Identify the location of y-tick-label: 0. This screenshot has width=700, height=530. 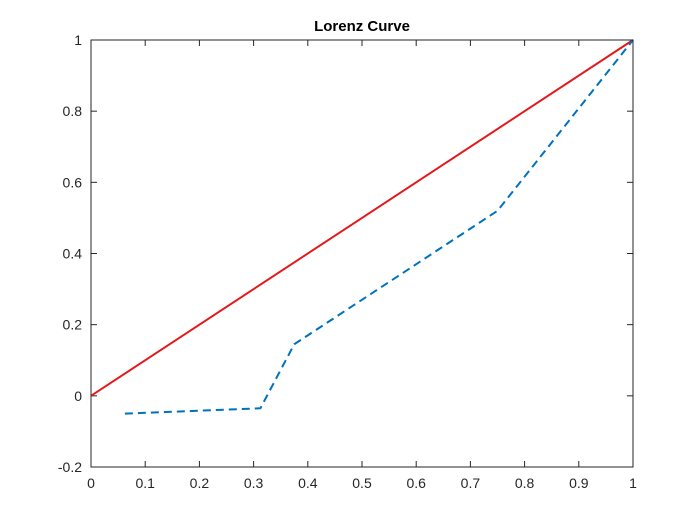
(78, 396).